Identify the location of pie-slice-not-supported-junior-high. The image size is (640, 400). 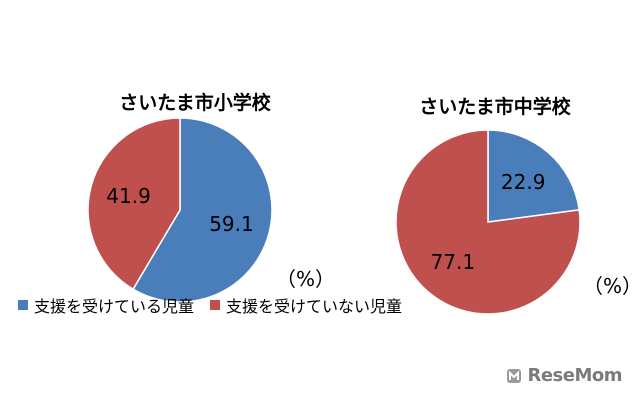
(488, 222).